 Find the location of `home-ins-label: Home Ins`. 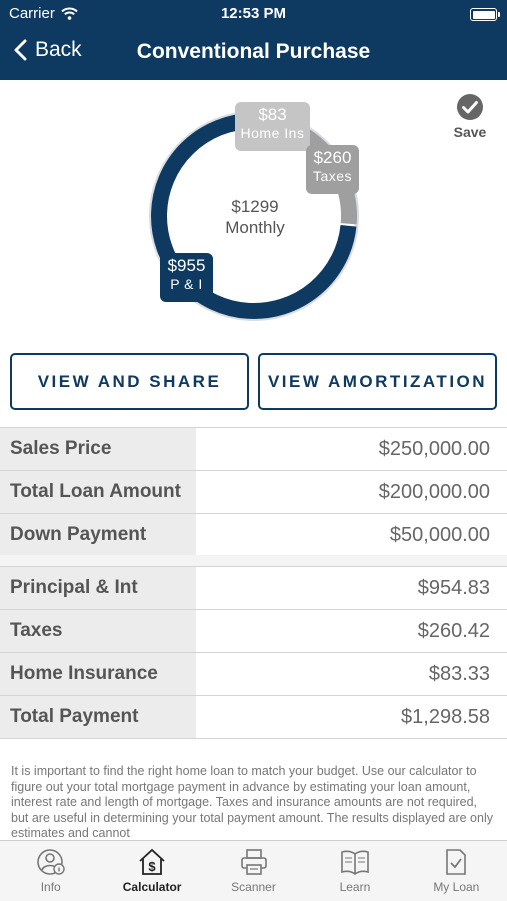

home-ins-label: Home Ins is located at coordinates (272, 133).